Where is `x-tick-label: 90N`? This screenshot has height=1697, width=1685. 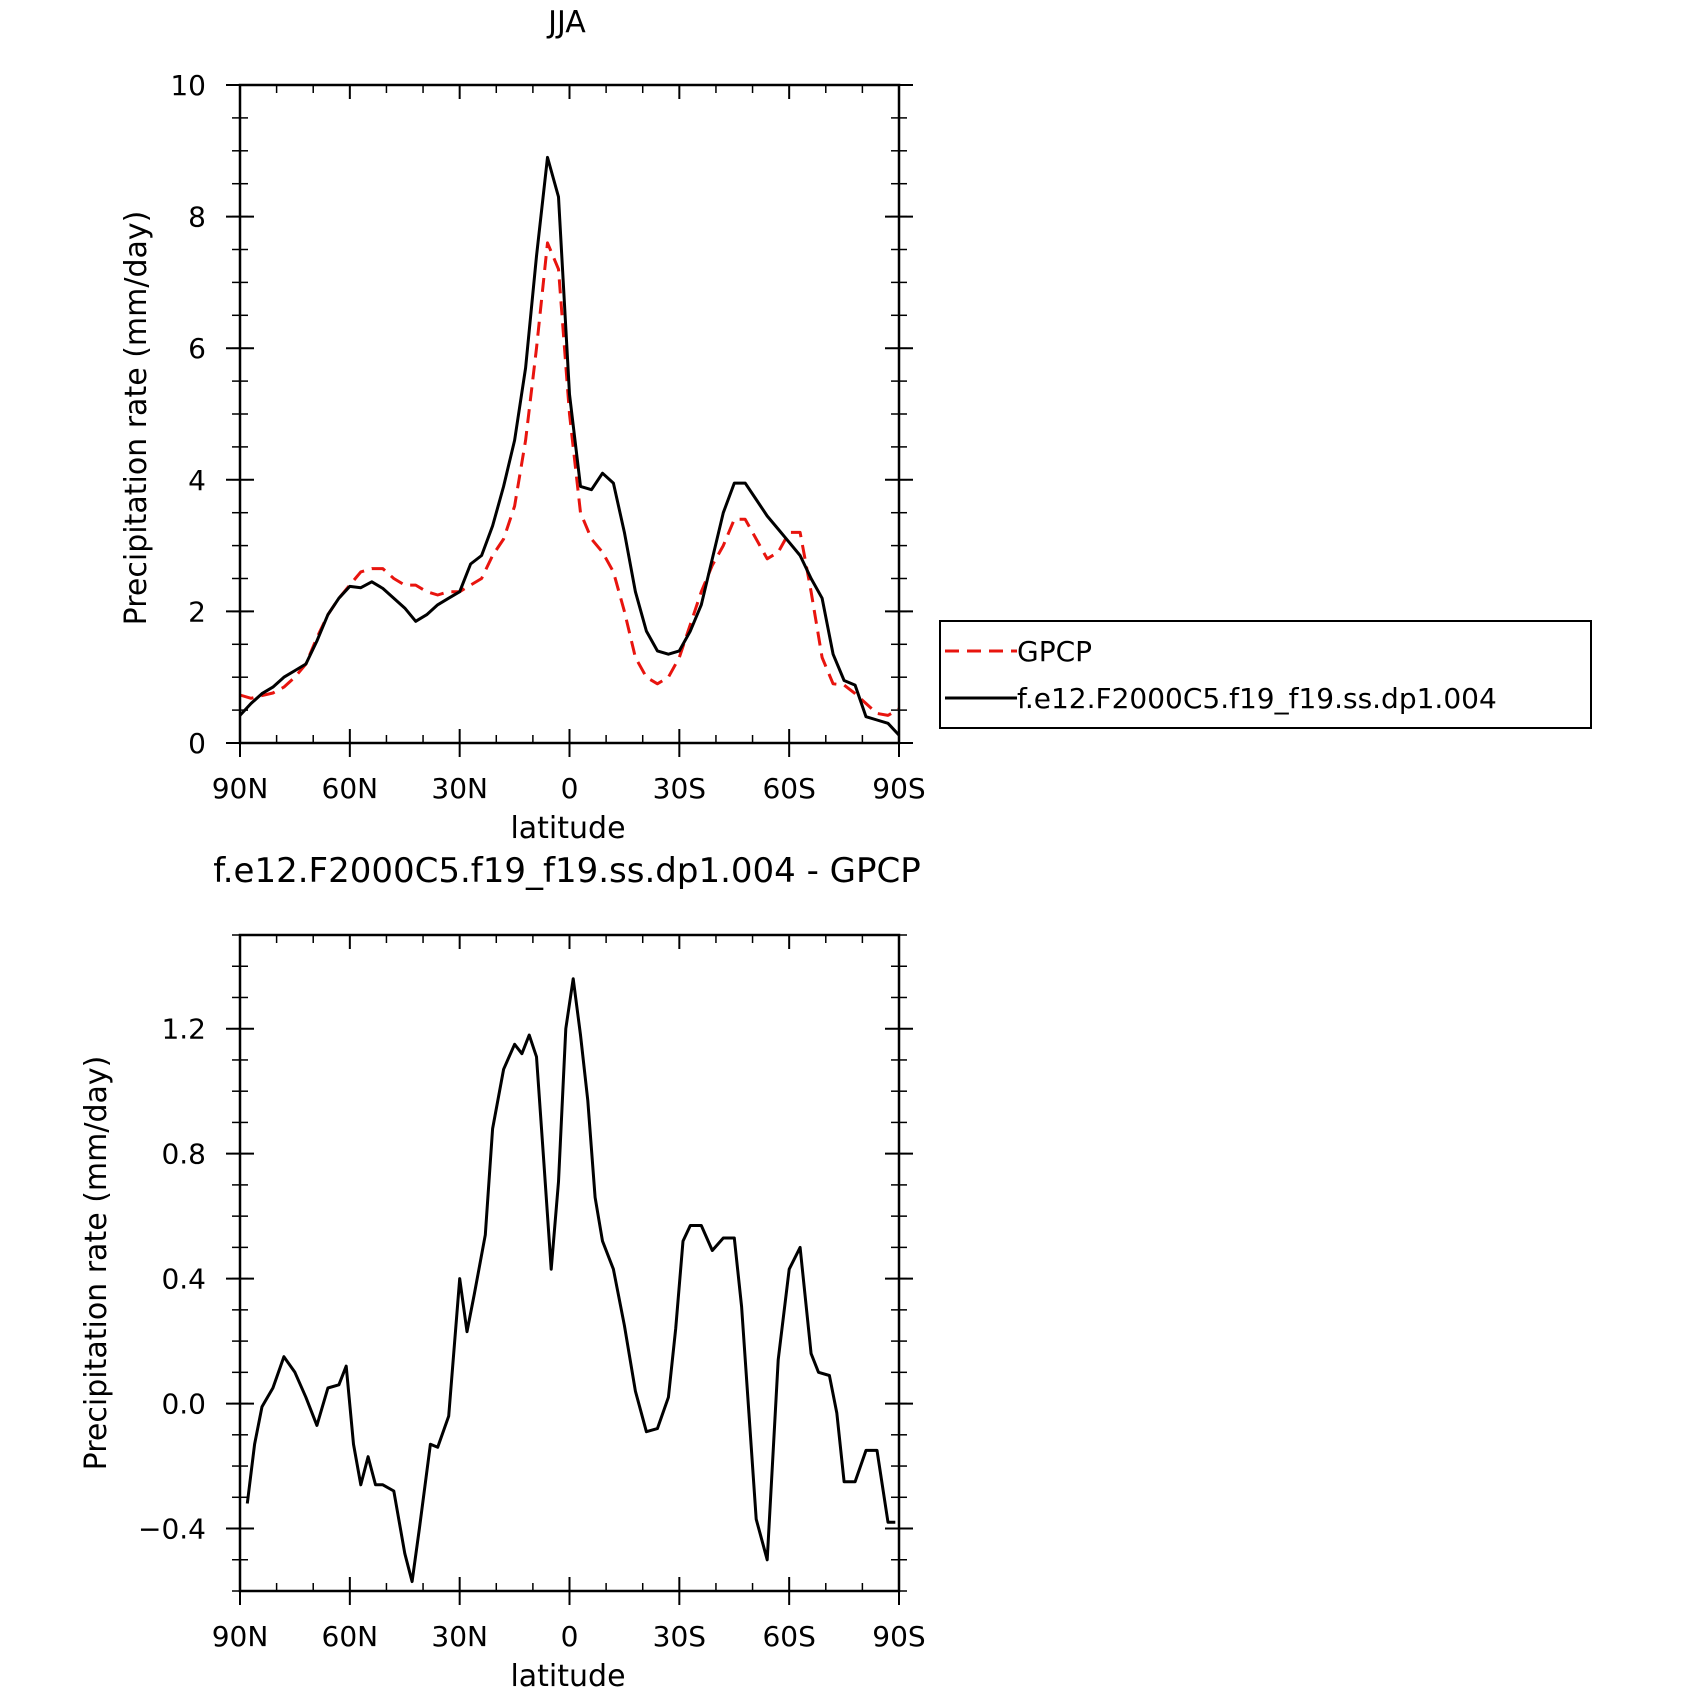
x-tick-label: 90N is located at coordinates (240, 788).